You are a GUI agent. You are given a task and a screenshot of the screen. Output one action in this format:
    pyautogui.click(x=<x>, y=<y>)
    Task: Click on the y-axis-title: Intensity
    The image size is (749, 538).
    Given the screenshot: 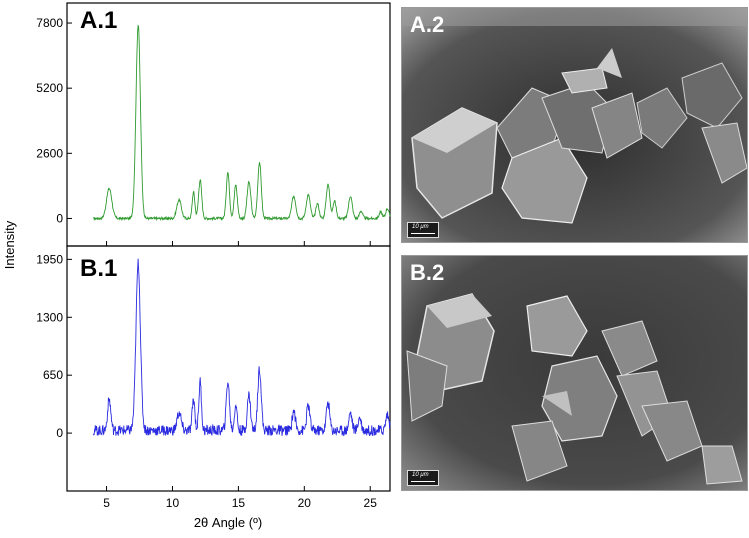 What is the action you would take?
    pyautogui.click(x=9, y=244)
    